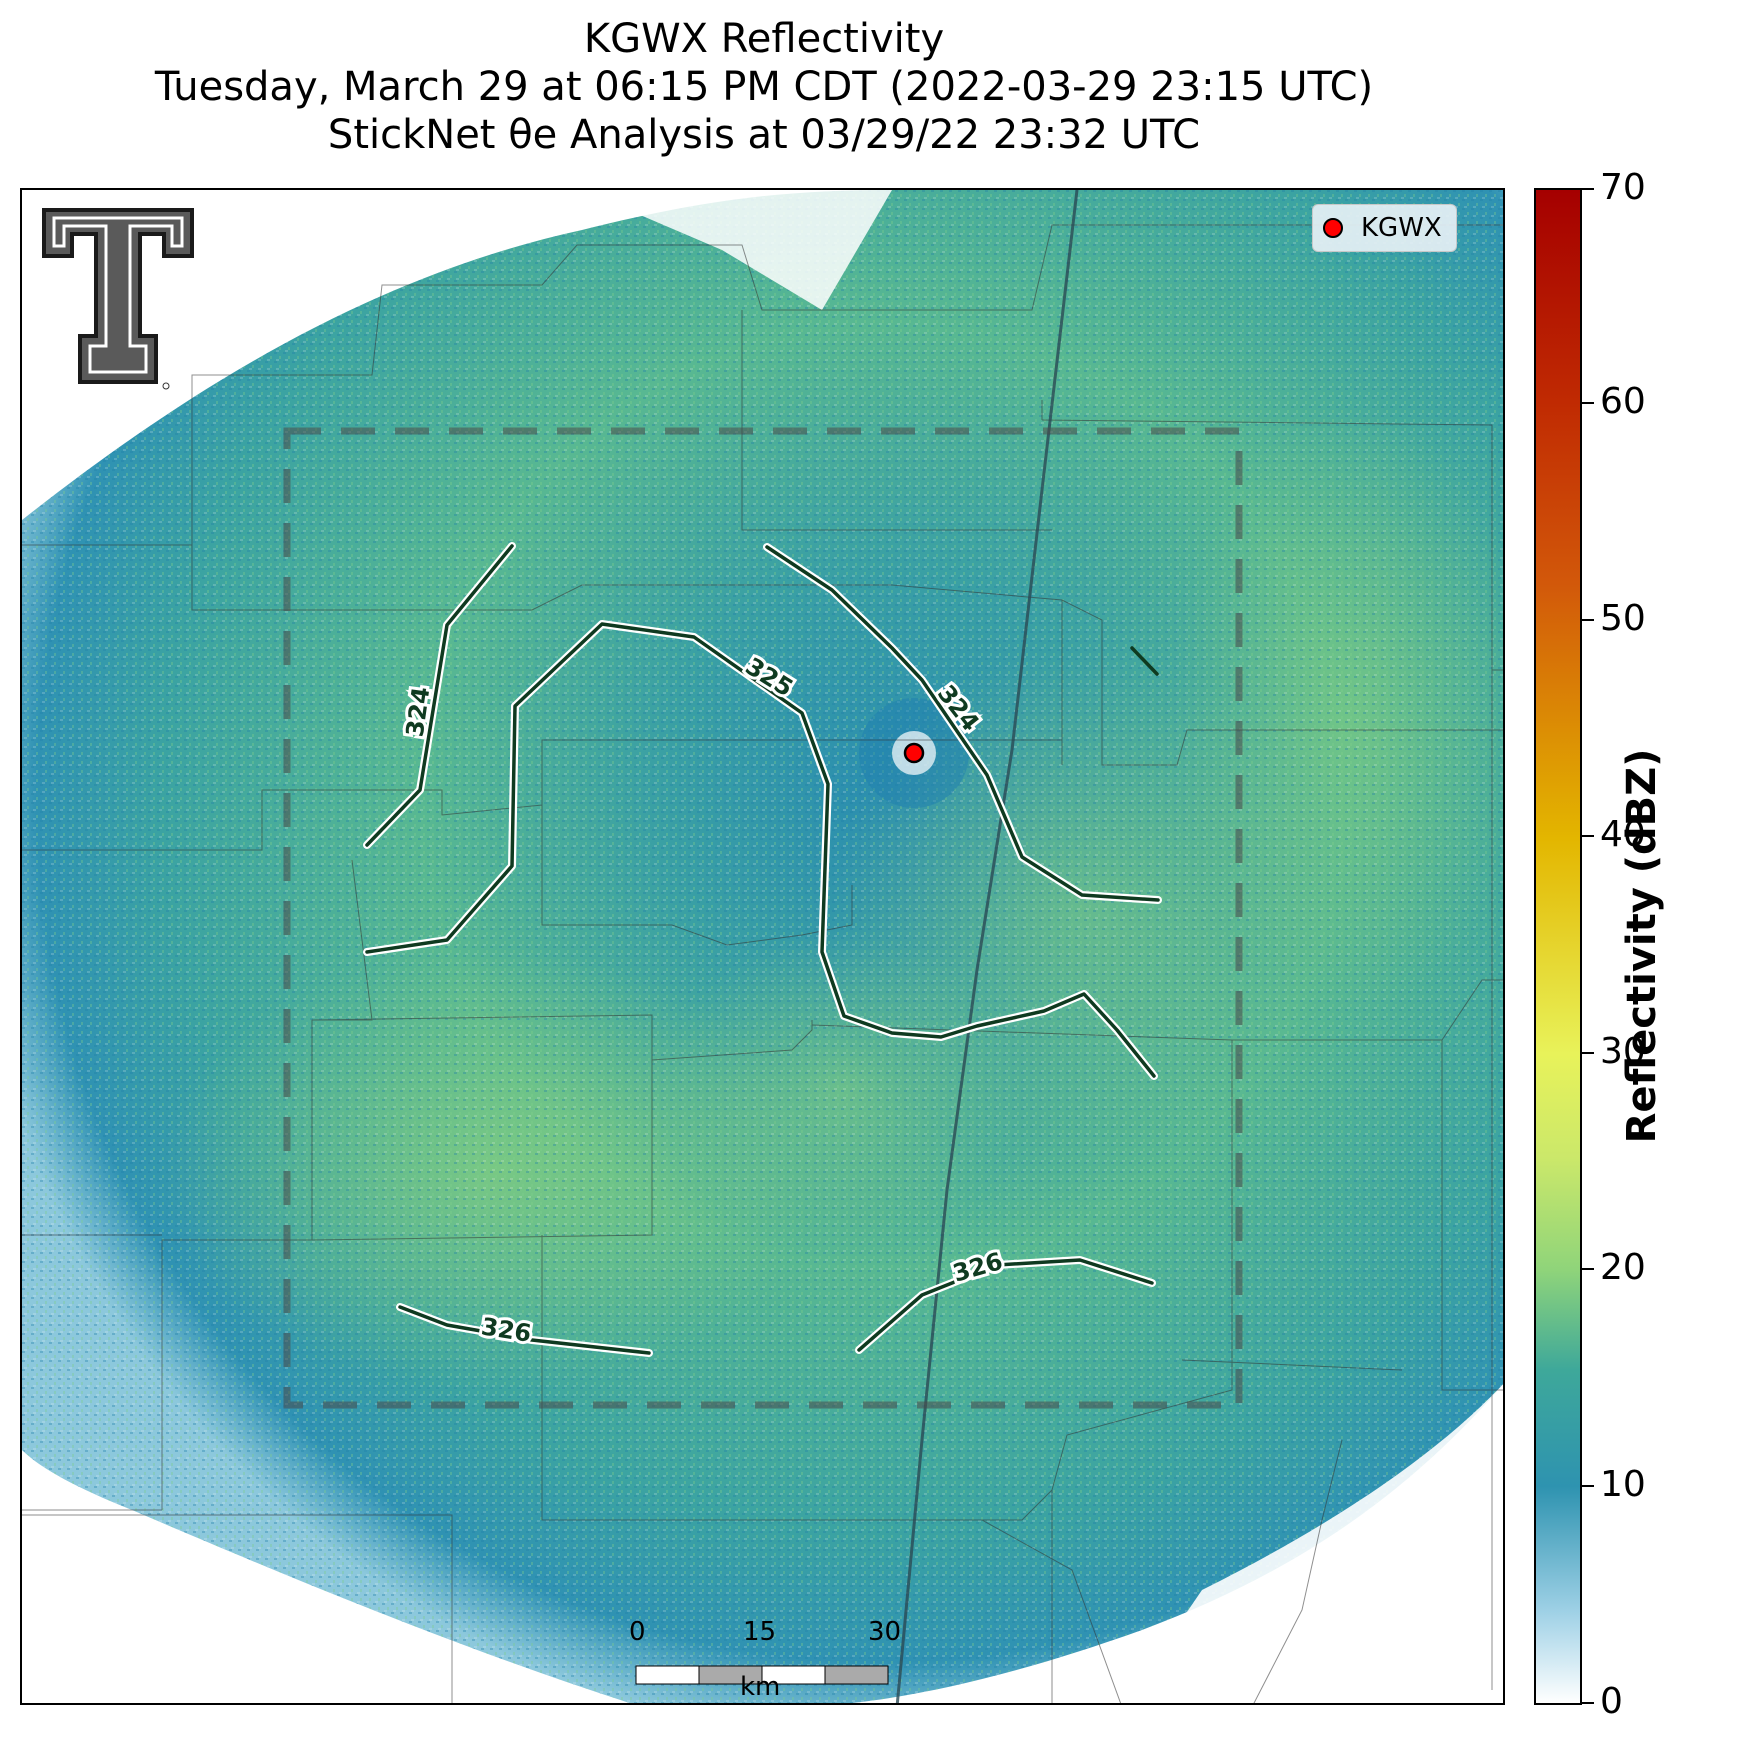 The width and height of the screenshot is (1738, 1743). Describe the element at coordinates (760, 1632) in the screenshot. I see `scale-tick-15: 15` at that location.